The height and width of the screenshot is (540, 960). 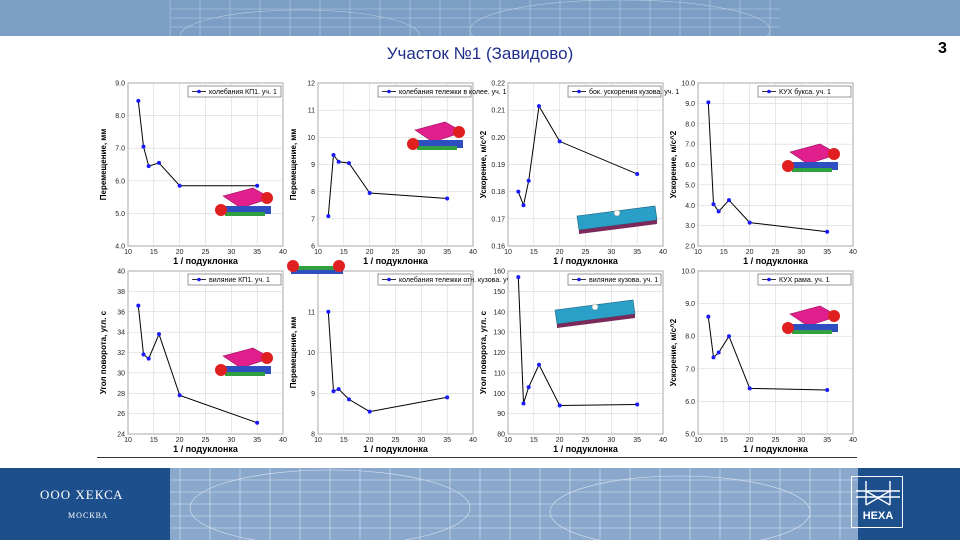 I want to click on railcar-illustration, so click(x=617, y=219).